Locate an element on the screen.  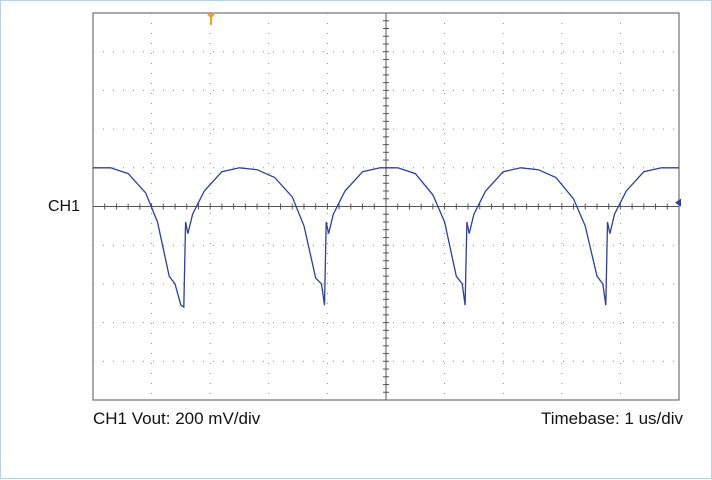
vertical-scale-caption: CH1 Vout: 200 mV/div is located at coordinates (177, 418).